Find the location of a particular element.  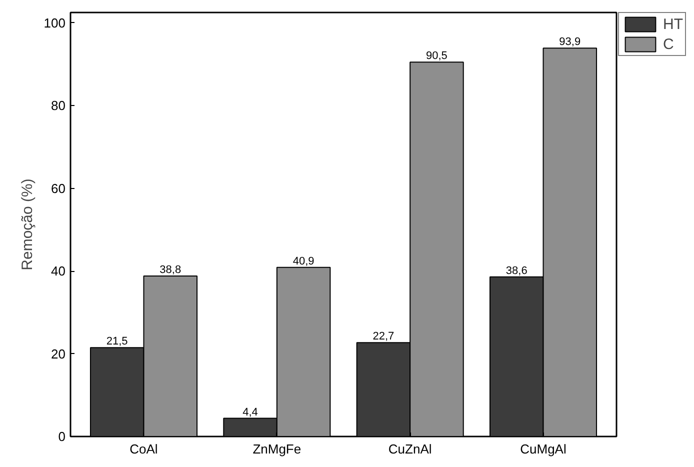

y-tick-label: 20 is located at coordinates (58, 354).